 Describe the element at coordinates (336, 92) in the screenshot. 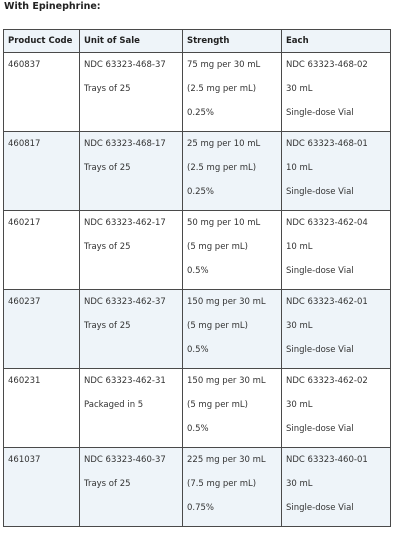

I see `each-cell: NDC 63323-468-02 30 mL Single-dose Vial` at that location.